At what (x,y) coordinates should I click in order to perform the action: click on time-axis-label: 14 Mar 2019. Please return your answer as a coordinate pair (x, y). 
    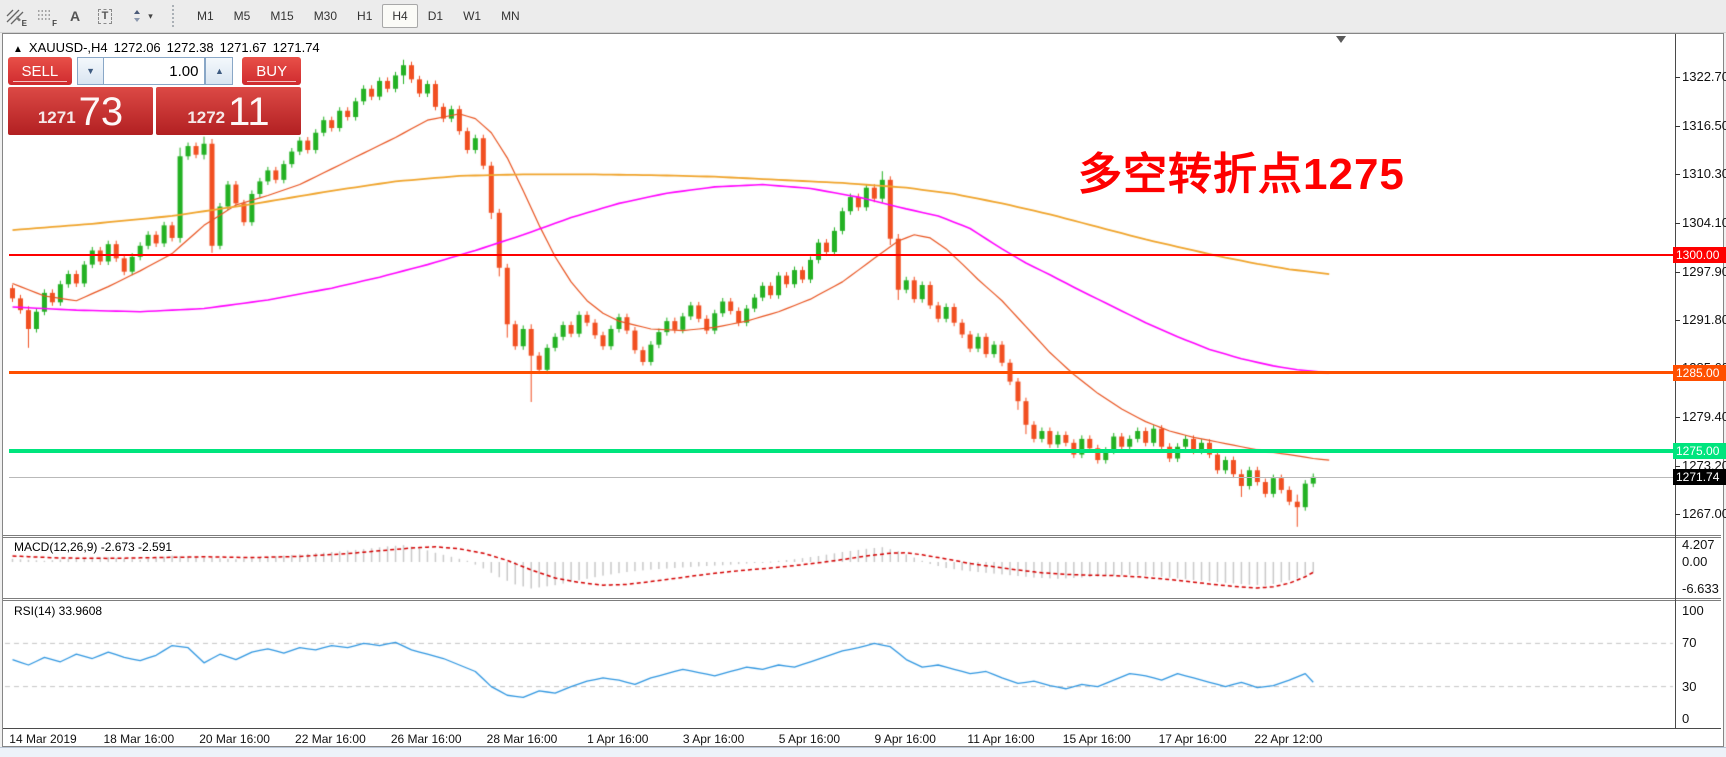
    Looking at the image, I should click on (43, 739).